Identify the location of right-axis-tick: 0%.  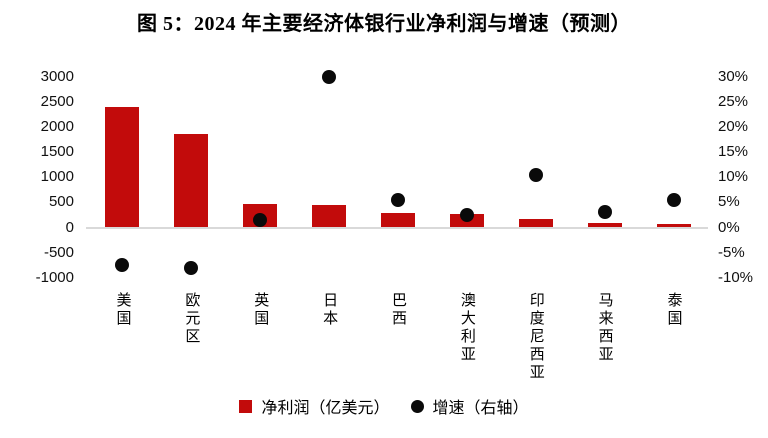
(729, 227).